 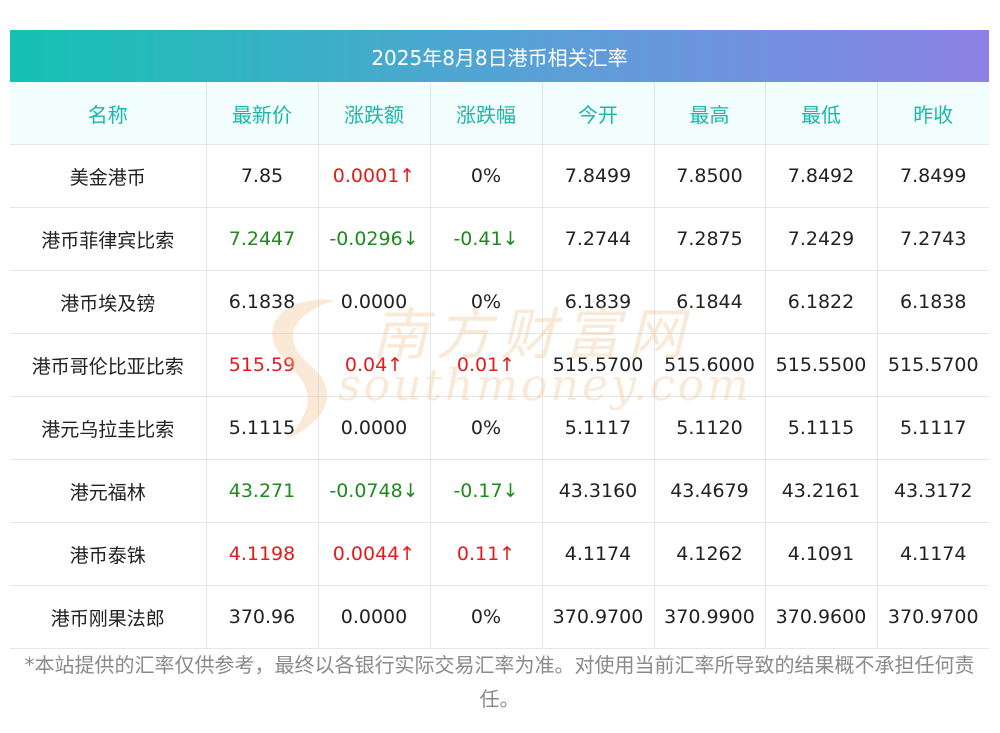 What do you see at coordinates (499, 56) in the screenshot?
I see `table-title: 2025年8月8日港币相关汇率` at bounding box center [499, 56].